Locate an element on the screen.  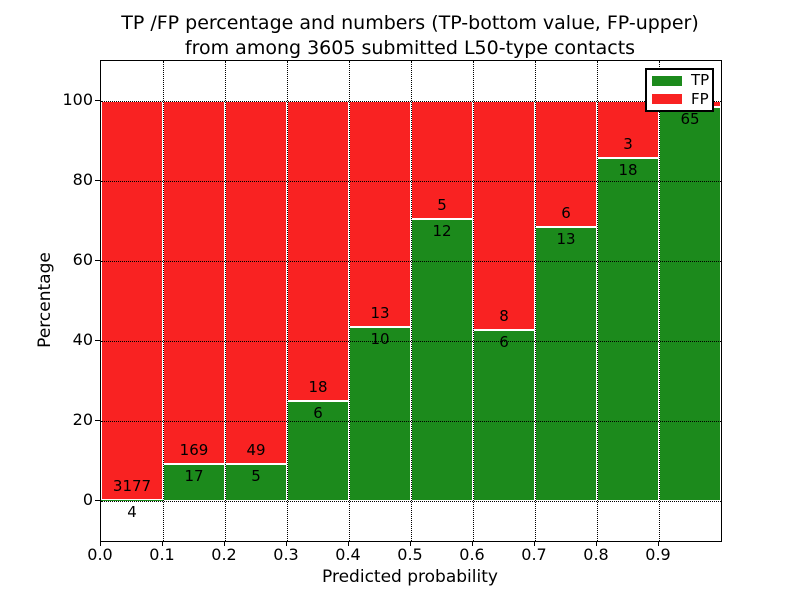
bar-label-fp: 18 is located at coordinates (318, 387).